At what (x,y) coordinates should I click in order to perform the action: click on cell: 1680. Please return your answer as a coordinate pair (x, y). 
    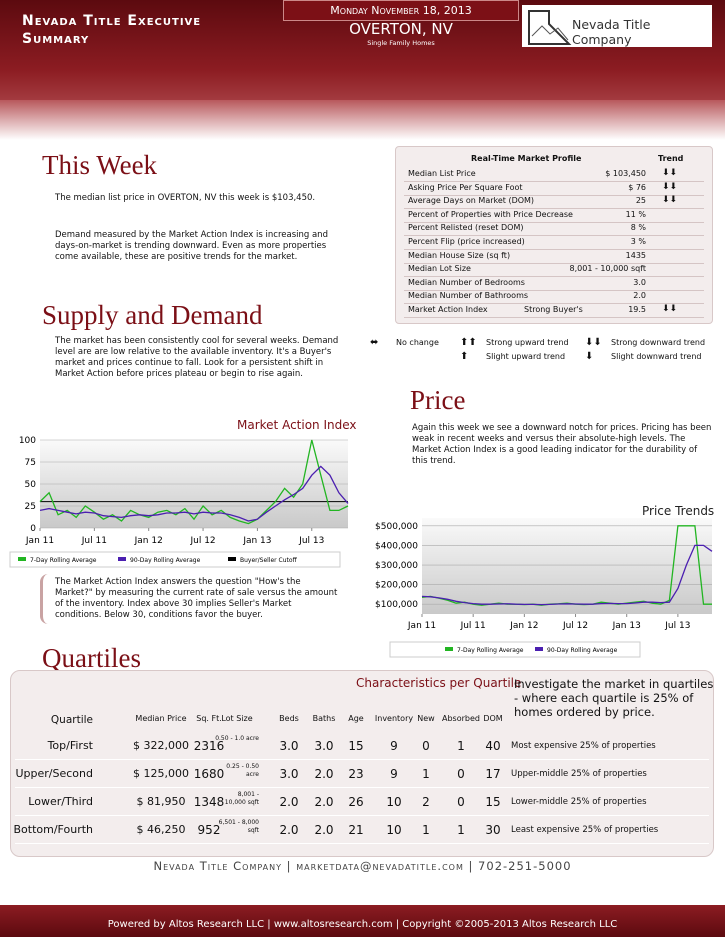
    Looking at the image, I should click on (209, 774).